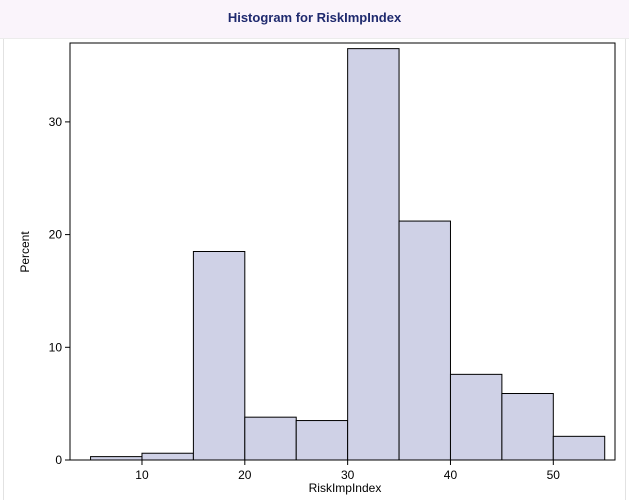 The image size is (629, 500). What do you see at coordinates (451, 475) in the screenshot?
I see `x-tick-label: 40` at bounding box center [451, 475].